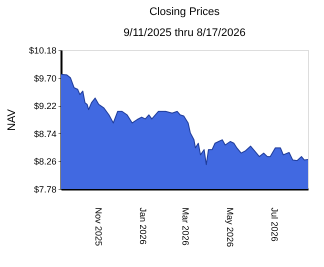  I want to click on y-tick-label: $8.26, so click(45, 161).